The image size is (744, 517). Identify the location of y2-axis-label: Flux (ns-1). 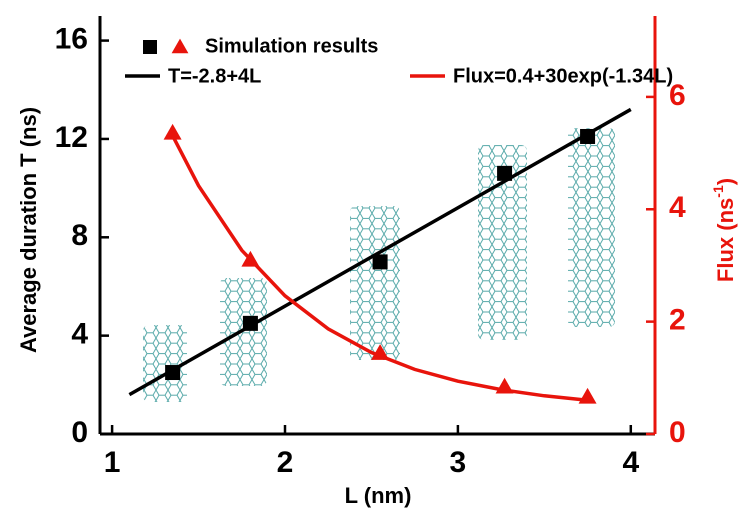
(724, 230).